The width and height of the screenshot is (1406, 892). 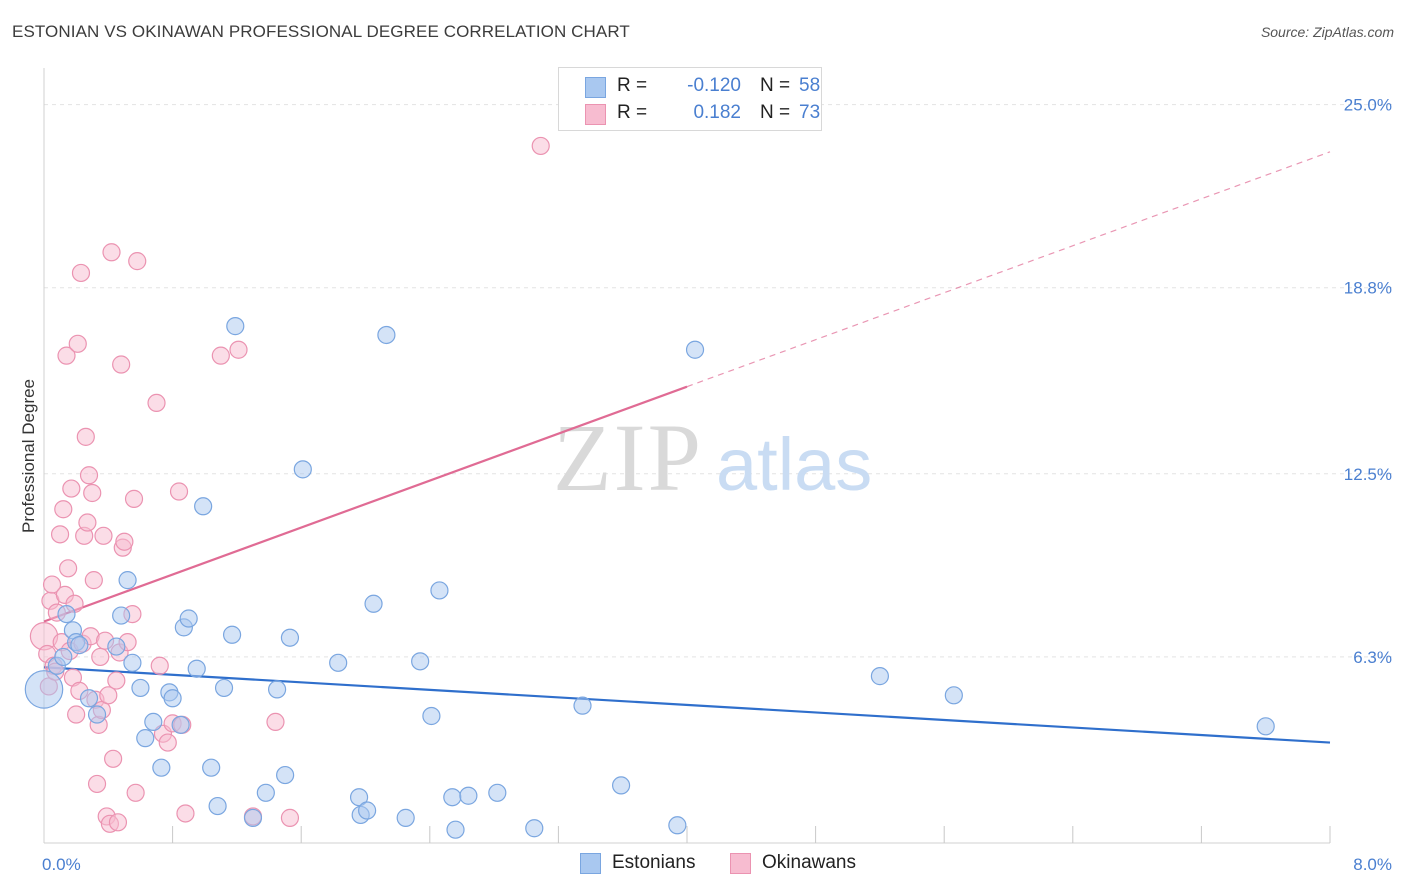 What do you see at coordinates (61, 864) in the screenshot?
I see `x-tick-label: 0.0%` at bounding box center [61, 864].